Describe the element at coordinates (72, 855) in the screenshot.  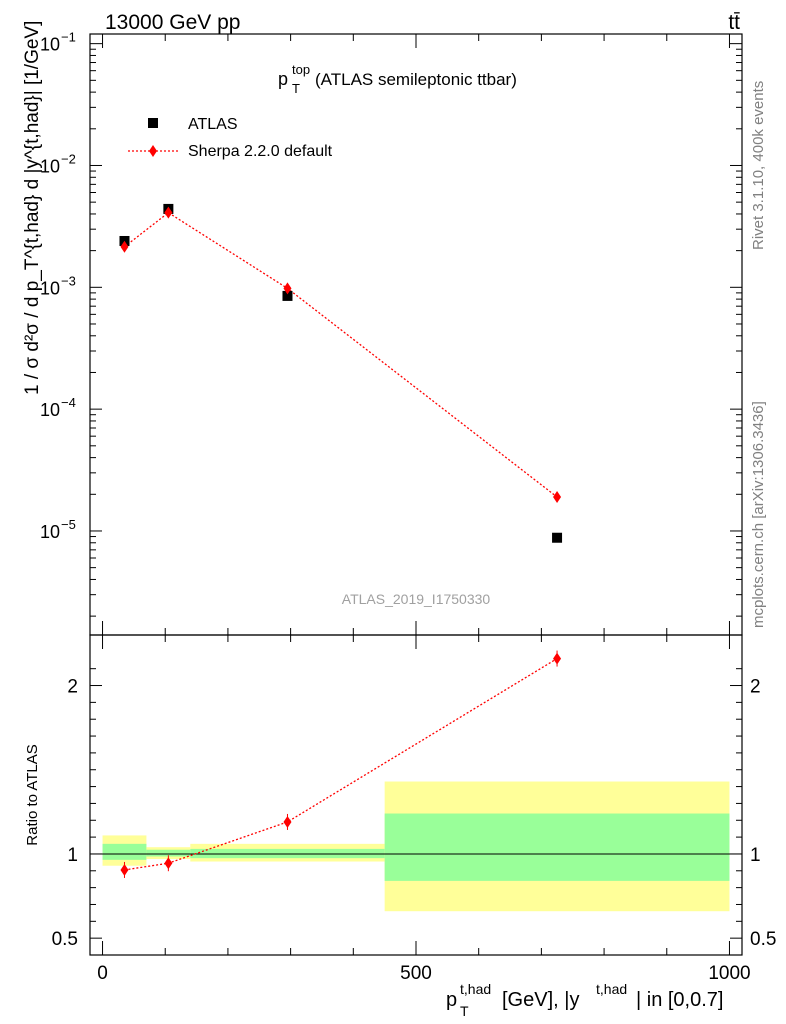
I see `ratio-y-tick-label: 1` at that location.